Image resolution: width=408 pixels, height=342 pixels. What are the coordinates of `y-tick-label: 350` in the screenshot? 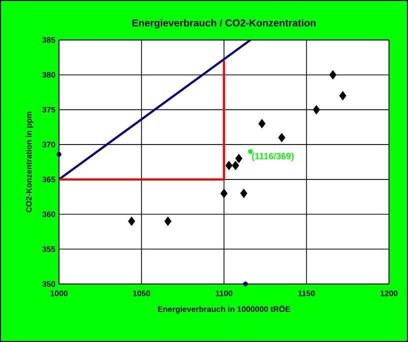 It's located at (49, 284).